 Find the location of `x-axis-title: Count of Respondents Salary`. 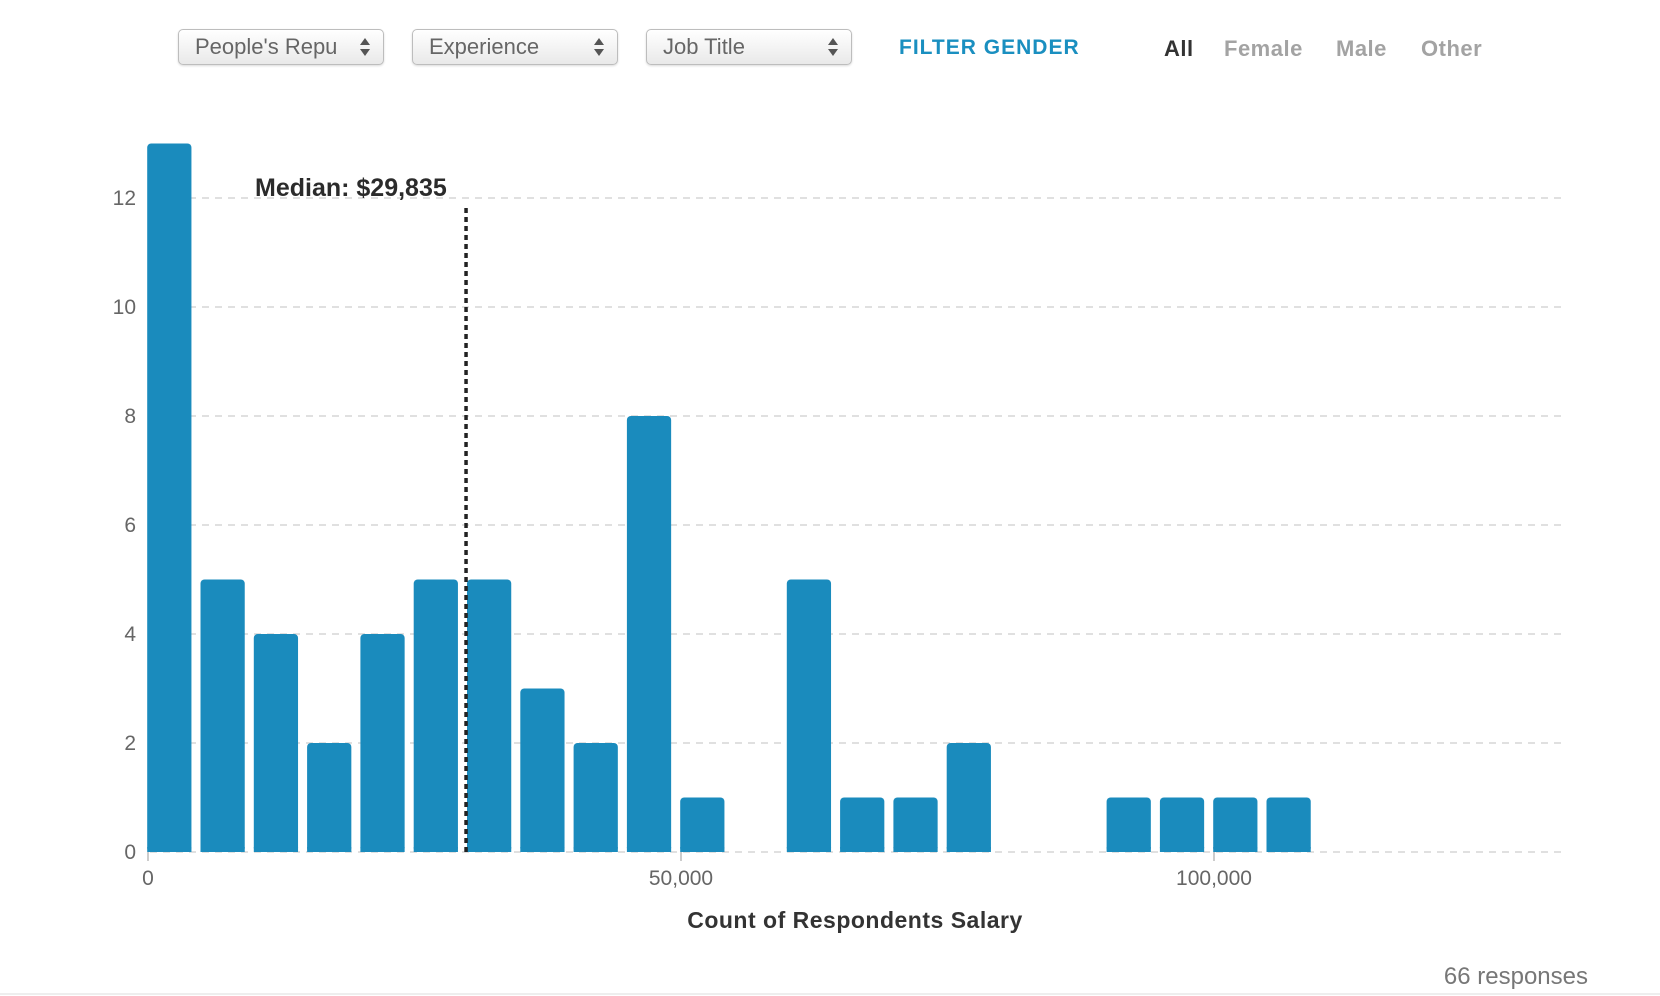

x-axis-title: Count of Respondents Salary is located at coordinates (855, 920).